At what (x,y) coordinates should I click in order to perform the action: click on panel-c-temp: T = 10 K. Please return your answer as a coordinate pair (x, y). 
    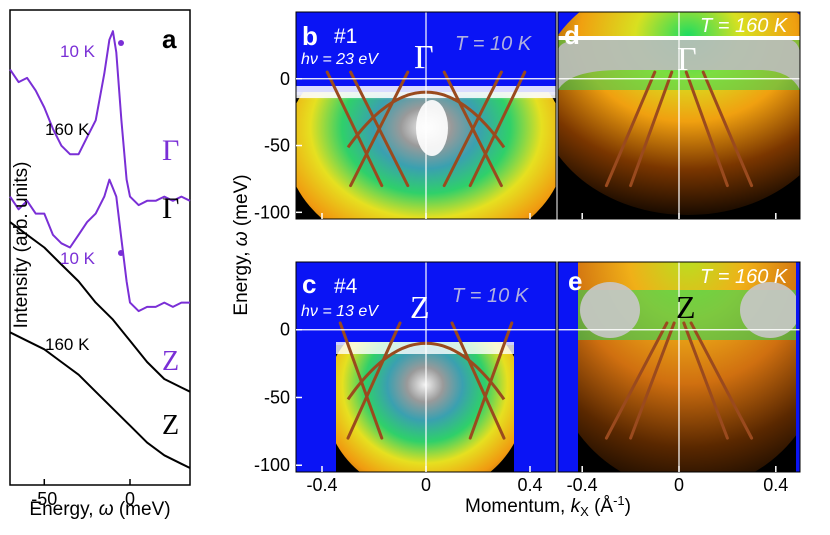
    Looking at the image, I should click on (491, 296).